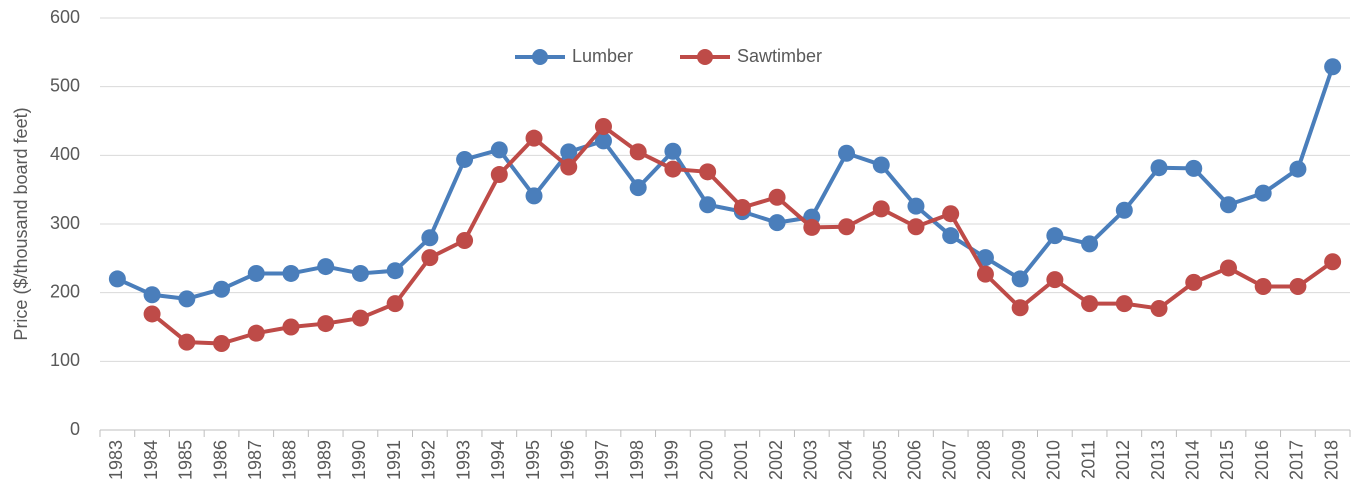 The width and height of the screenshot is (1356, 495). I want to click on x-tick-label: 1983, so click(116, 460).